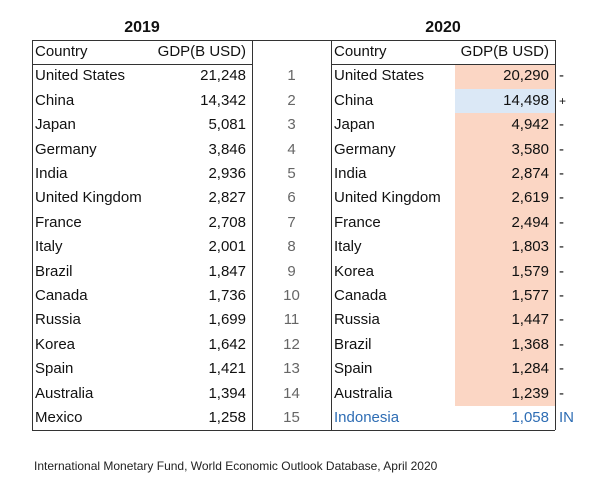 The image size is (600, 495). I want to click on country-cell: India, so click(350, 173).